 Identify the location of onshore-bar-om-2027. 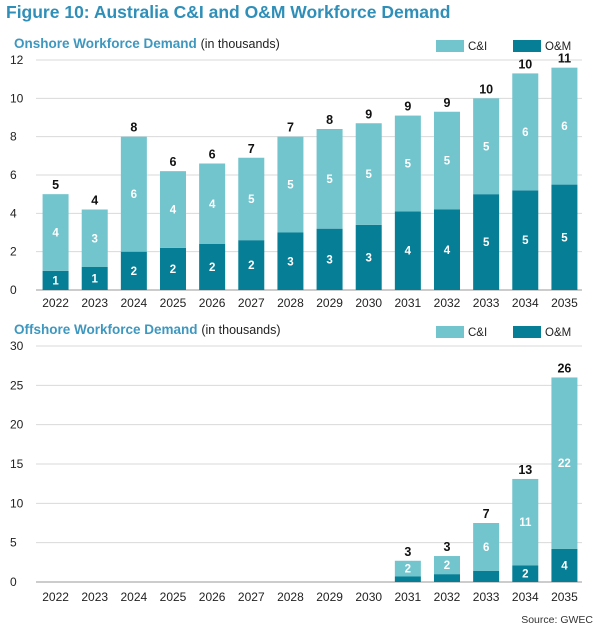
(251, 265).